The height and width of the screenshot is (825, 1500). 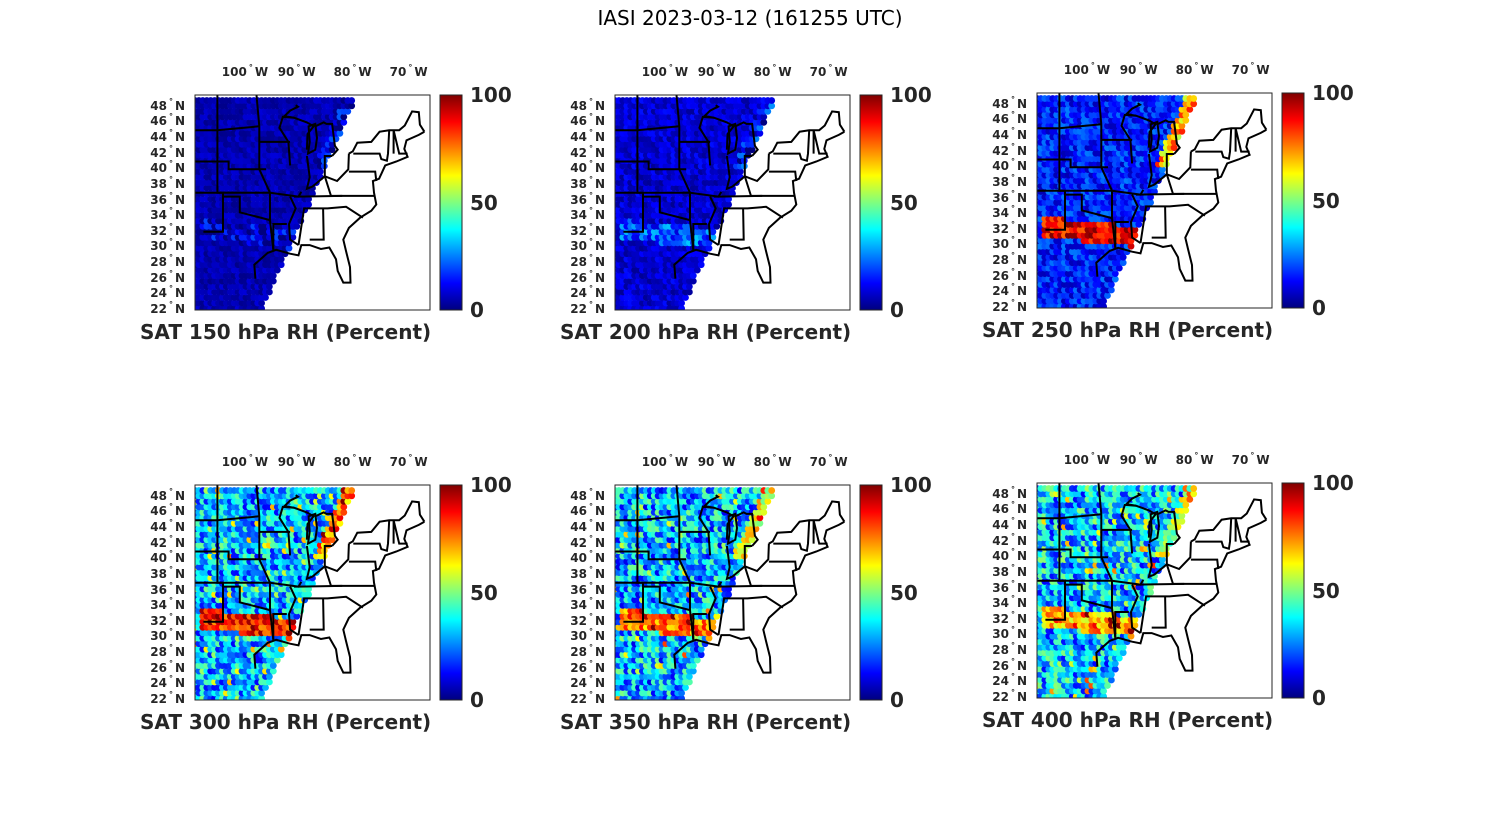 I want to click on lat-tick-label: 42 ° N, so click(x=167, y=541).